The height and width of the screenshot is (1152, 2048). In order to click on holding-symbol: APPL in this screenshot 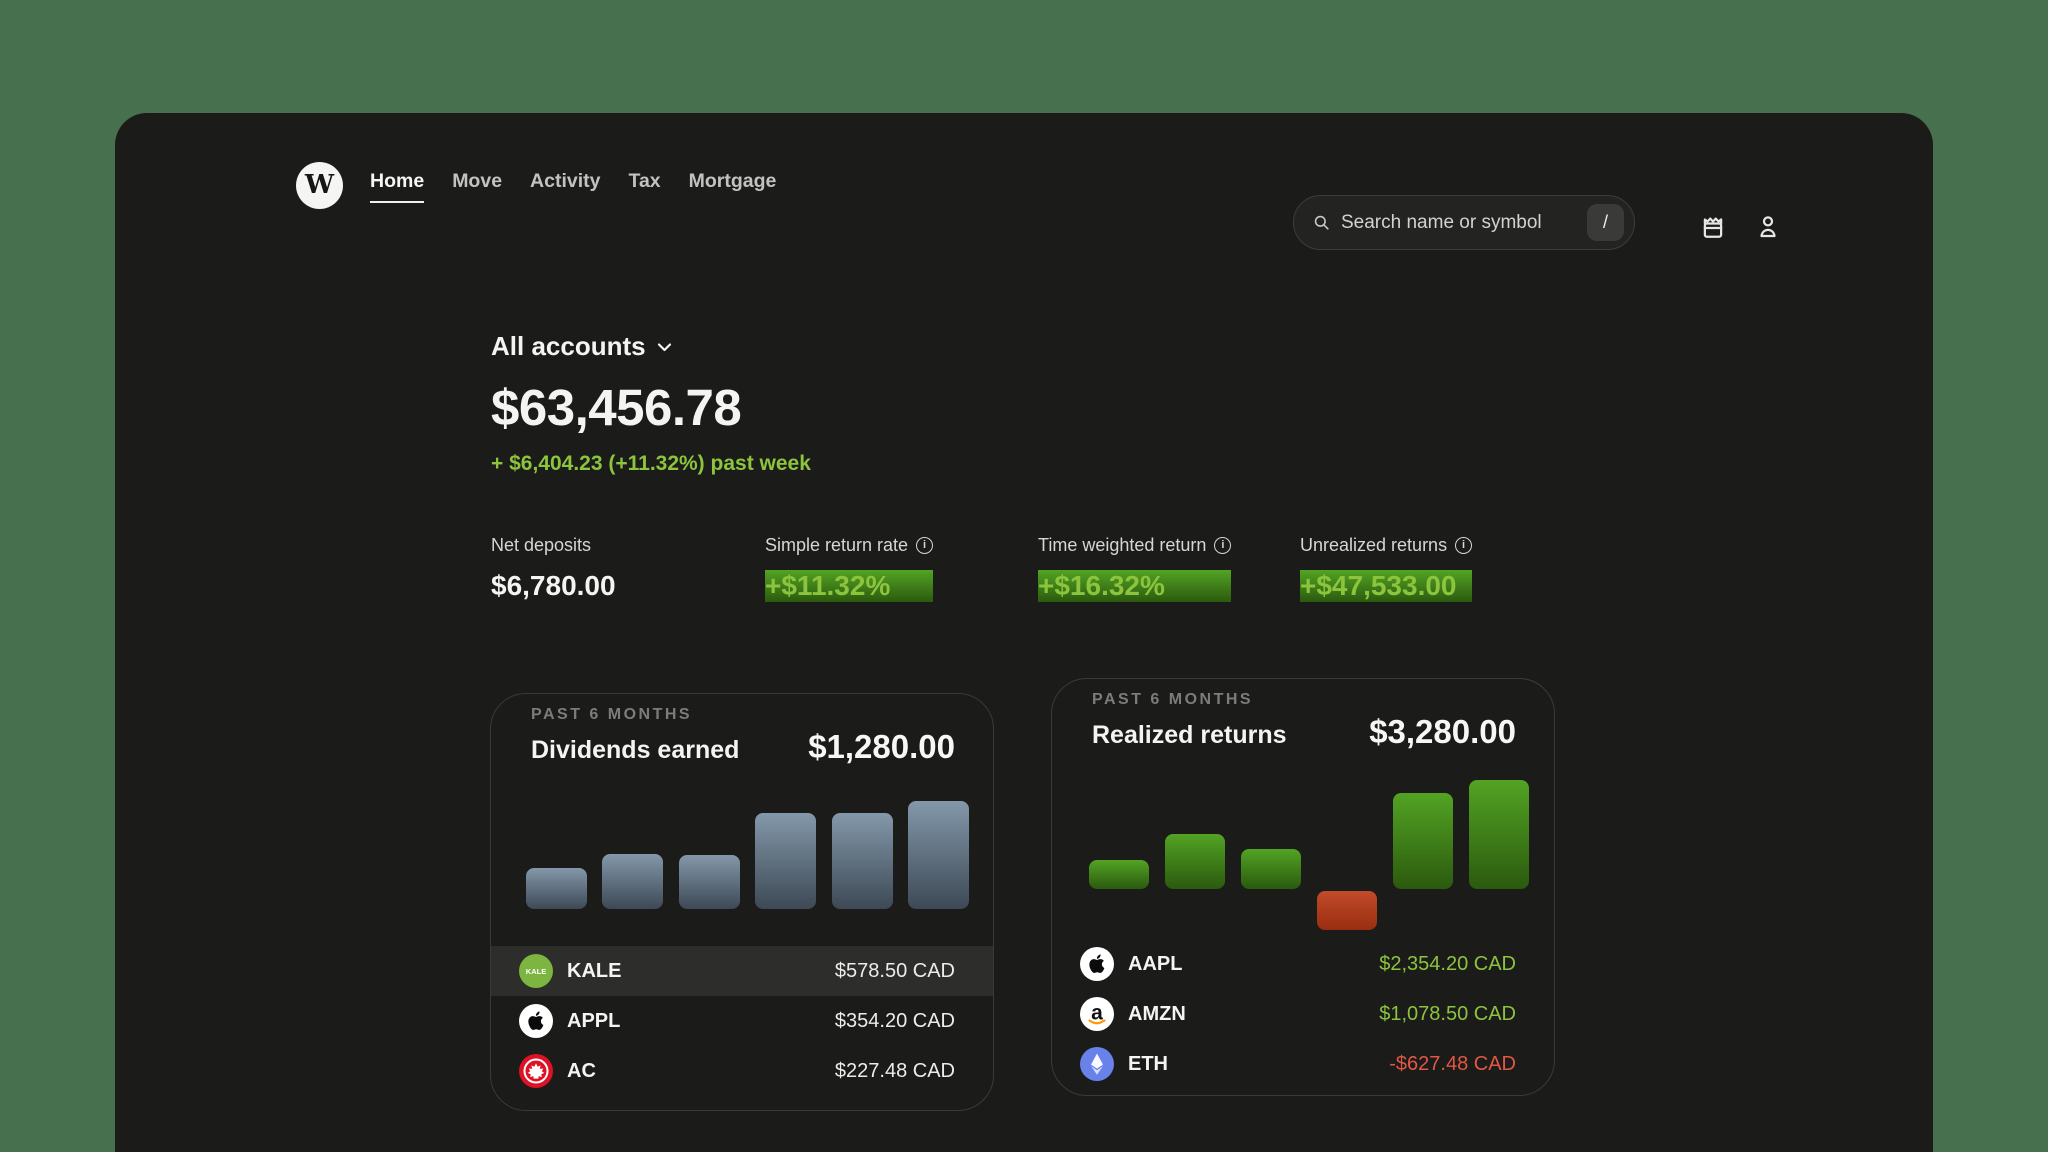, I will do `click(594, 1020)`.